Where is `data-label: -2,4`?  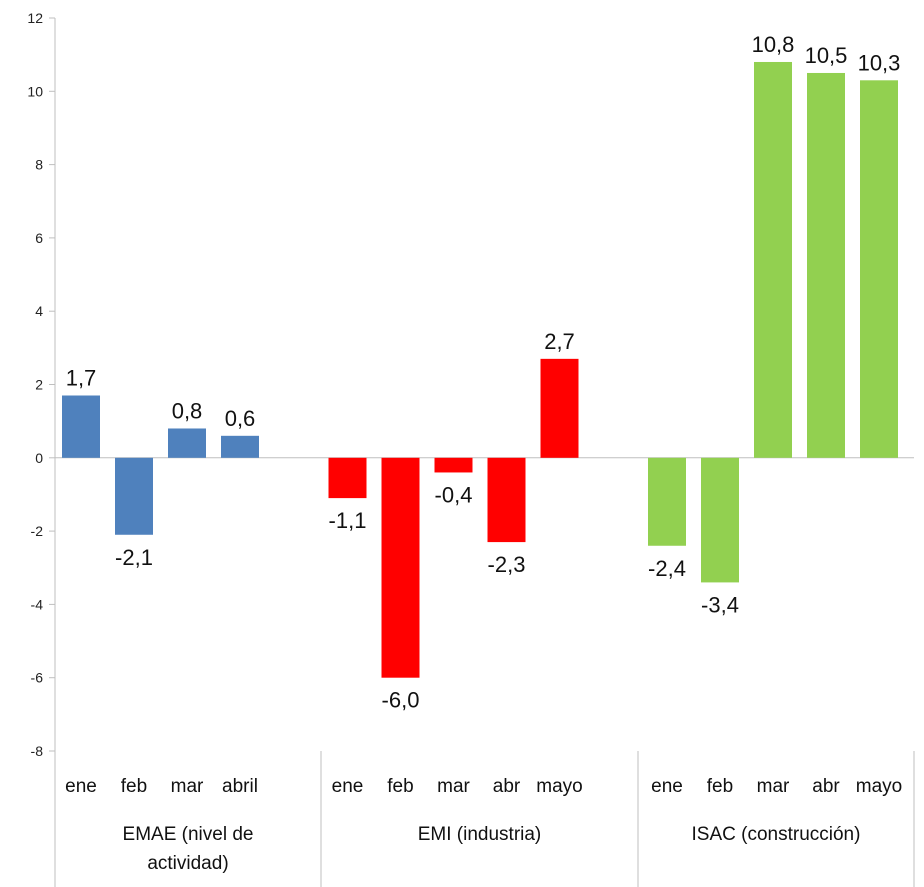 data-label: -2,4 is located at coordinates (667, 568).